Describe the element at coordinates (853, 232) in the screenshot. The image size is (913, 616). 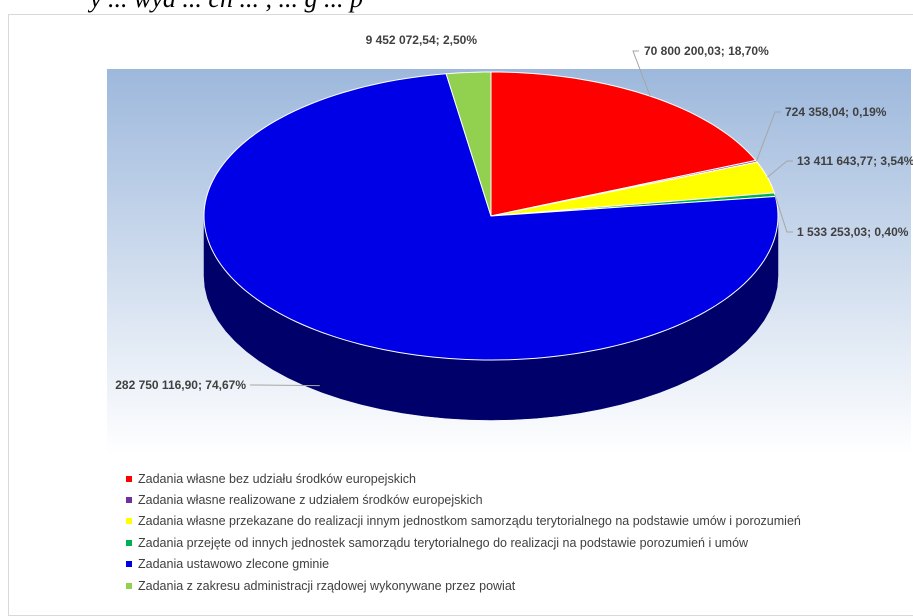
I see `data-label-3: 1 533 253,03; 0,40%` at that location.